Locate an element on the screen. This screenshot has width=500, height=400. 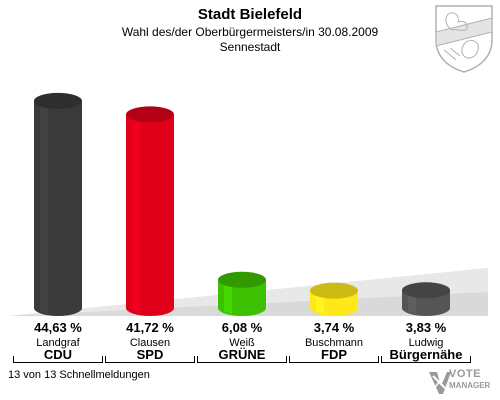
bar-grüne is located at coordinates (242, 293).